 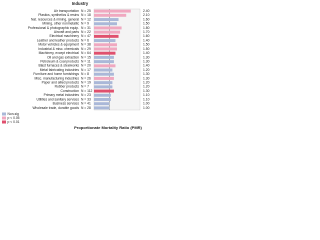 I want to click on n-label: N = 29, so click(x=86, y=49).